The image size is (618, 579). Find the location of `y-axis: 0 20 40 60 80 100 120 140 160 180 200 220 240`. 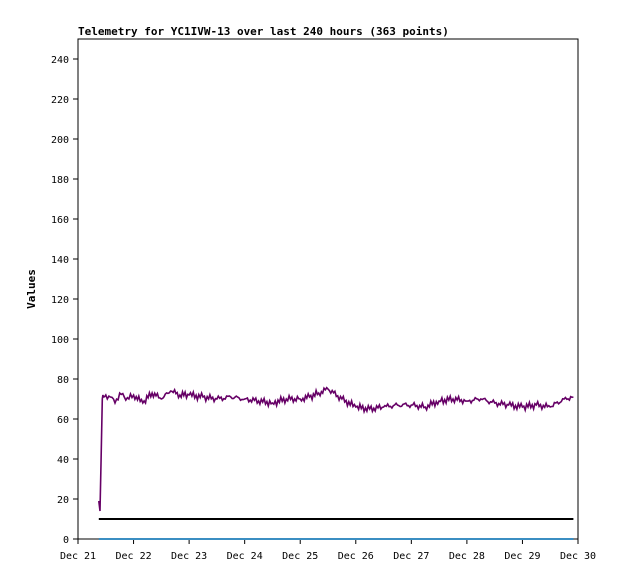

y-axis: 0 20 40 60 80 100 120 140 160 180 200 220 240 is located at coordinates (64, 300).